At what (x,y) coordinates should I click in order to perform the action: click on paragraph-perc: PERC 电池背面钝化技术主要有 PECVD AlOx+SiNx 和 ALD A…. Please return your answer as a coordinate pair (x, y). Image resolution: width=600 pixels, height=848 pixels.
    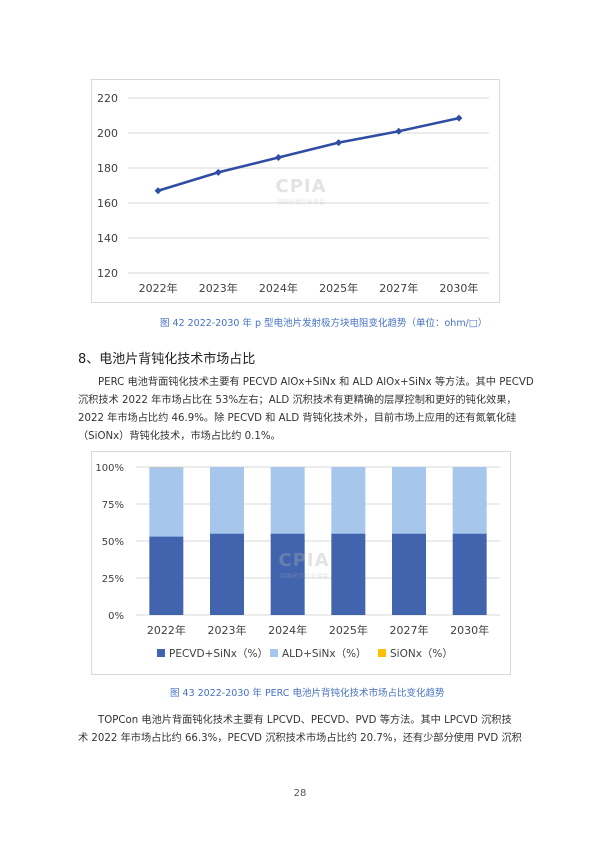
    Looking at the image, I should click on (306, 410).